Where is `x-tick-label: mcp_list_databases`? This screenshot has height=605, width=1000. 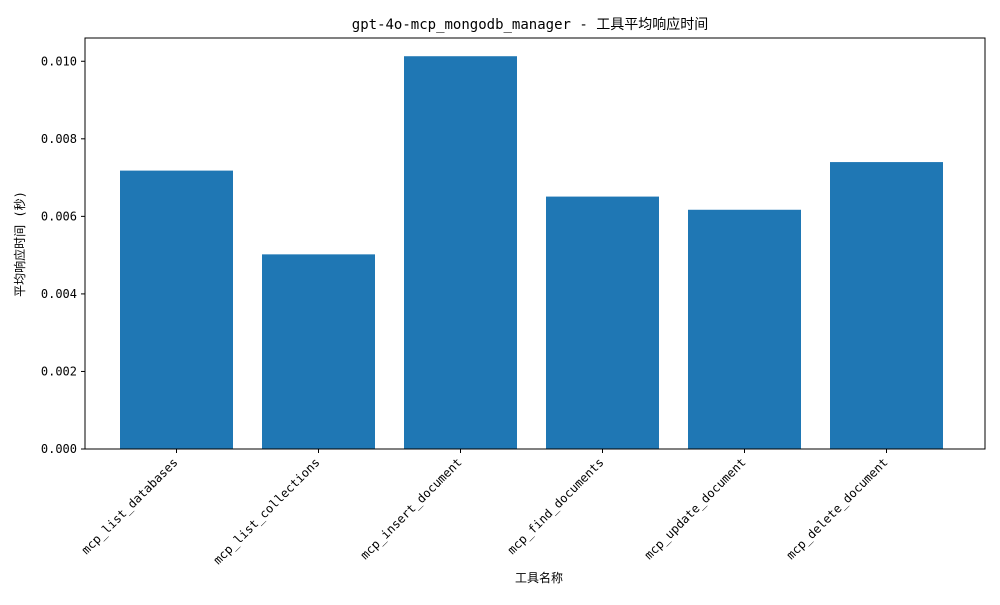
x-tick-label: mcp_list_databases is located at coordinates (130, 506).